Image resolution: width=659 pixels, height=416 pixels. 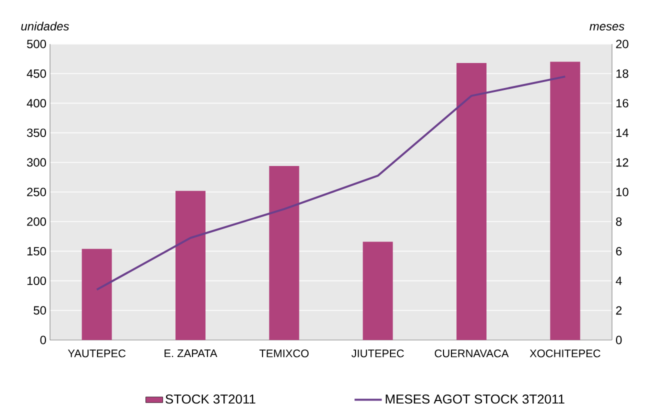 What do you see at coordinates (622, 44) in the screenshot?
I see `y2-tick-label: 20` at bounding box center [622, 44].